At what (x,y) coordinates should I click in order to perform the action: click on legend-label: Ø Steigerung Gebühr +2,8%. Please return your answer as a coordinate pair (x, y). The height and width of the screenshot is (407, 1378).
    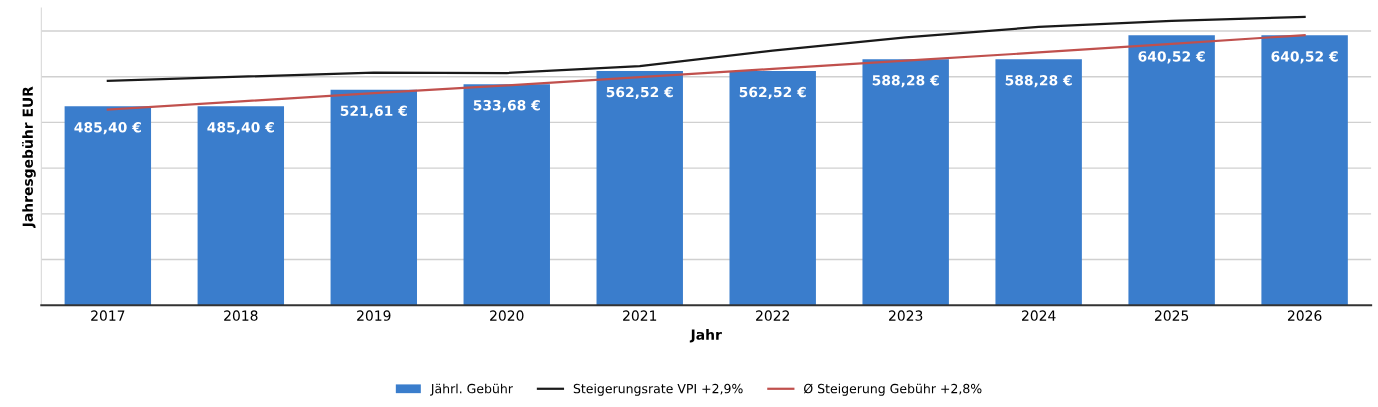
    Looking at the image, I should click on (892, 389).